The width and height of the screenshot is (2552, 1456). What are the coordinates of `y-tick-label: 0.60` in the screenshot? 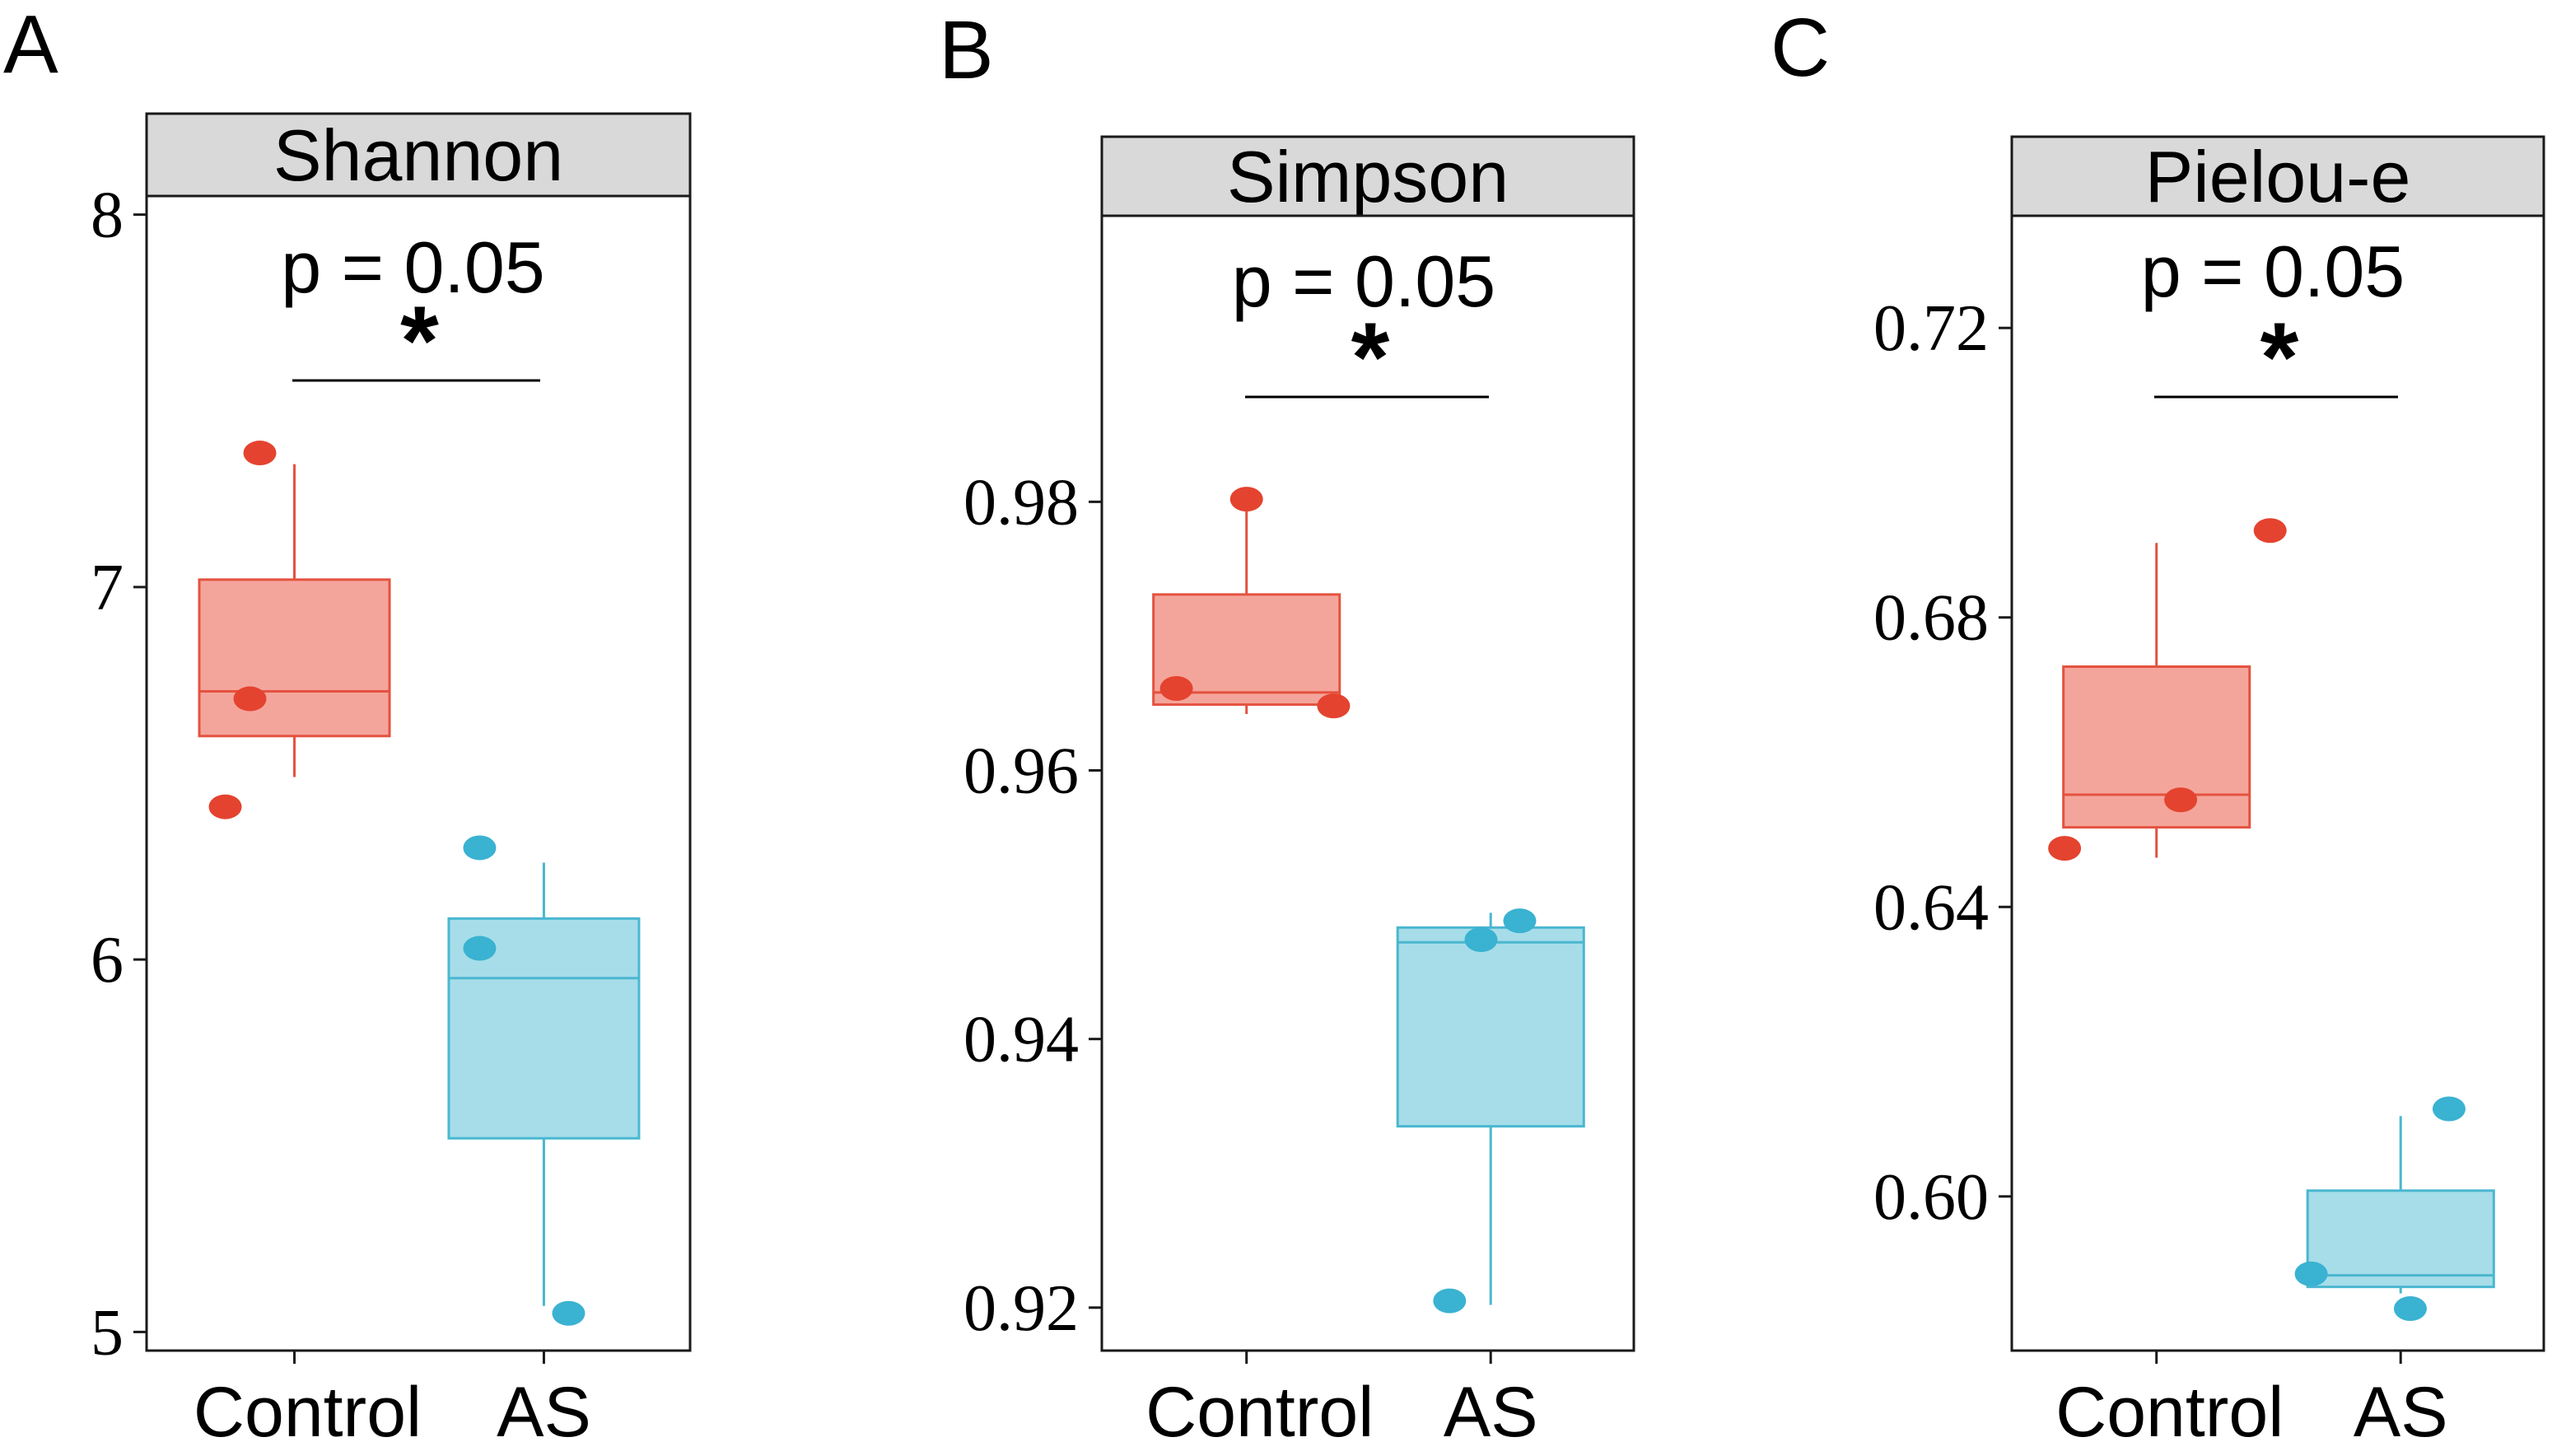 It's located at (1931, 1197).